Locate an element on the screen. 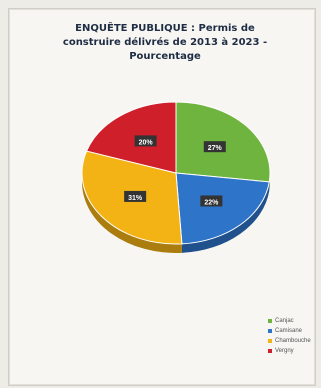 The height and width of the screenshot is (388, 321). legend-item-vergny: Vergny is located at coordinates (289, 351).